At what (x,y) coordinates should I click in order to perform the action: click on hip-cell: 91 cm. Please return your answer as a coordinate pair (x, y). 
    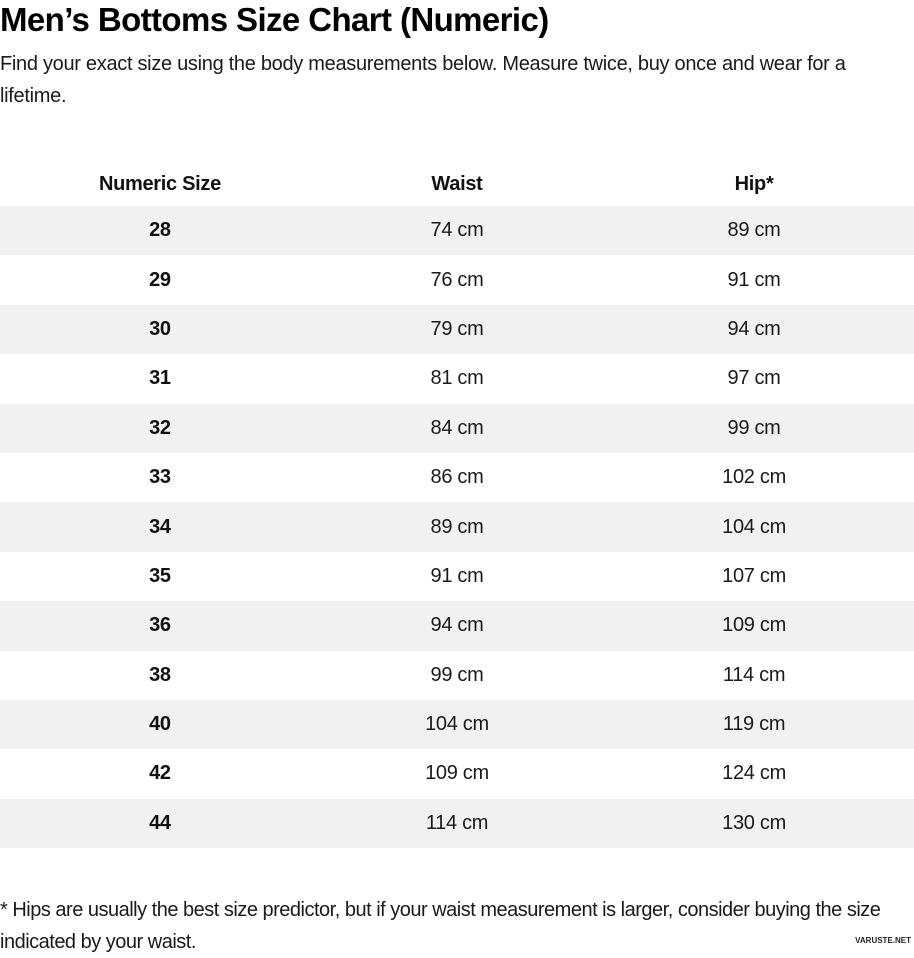
    Looking at the image, I should click on (754, 279).